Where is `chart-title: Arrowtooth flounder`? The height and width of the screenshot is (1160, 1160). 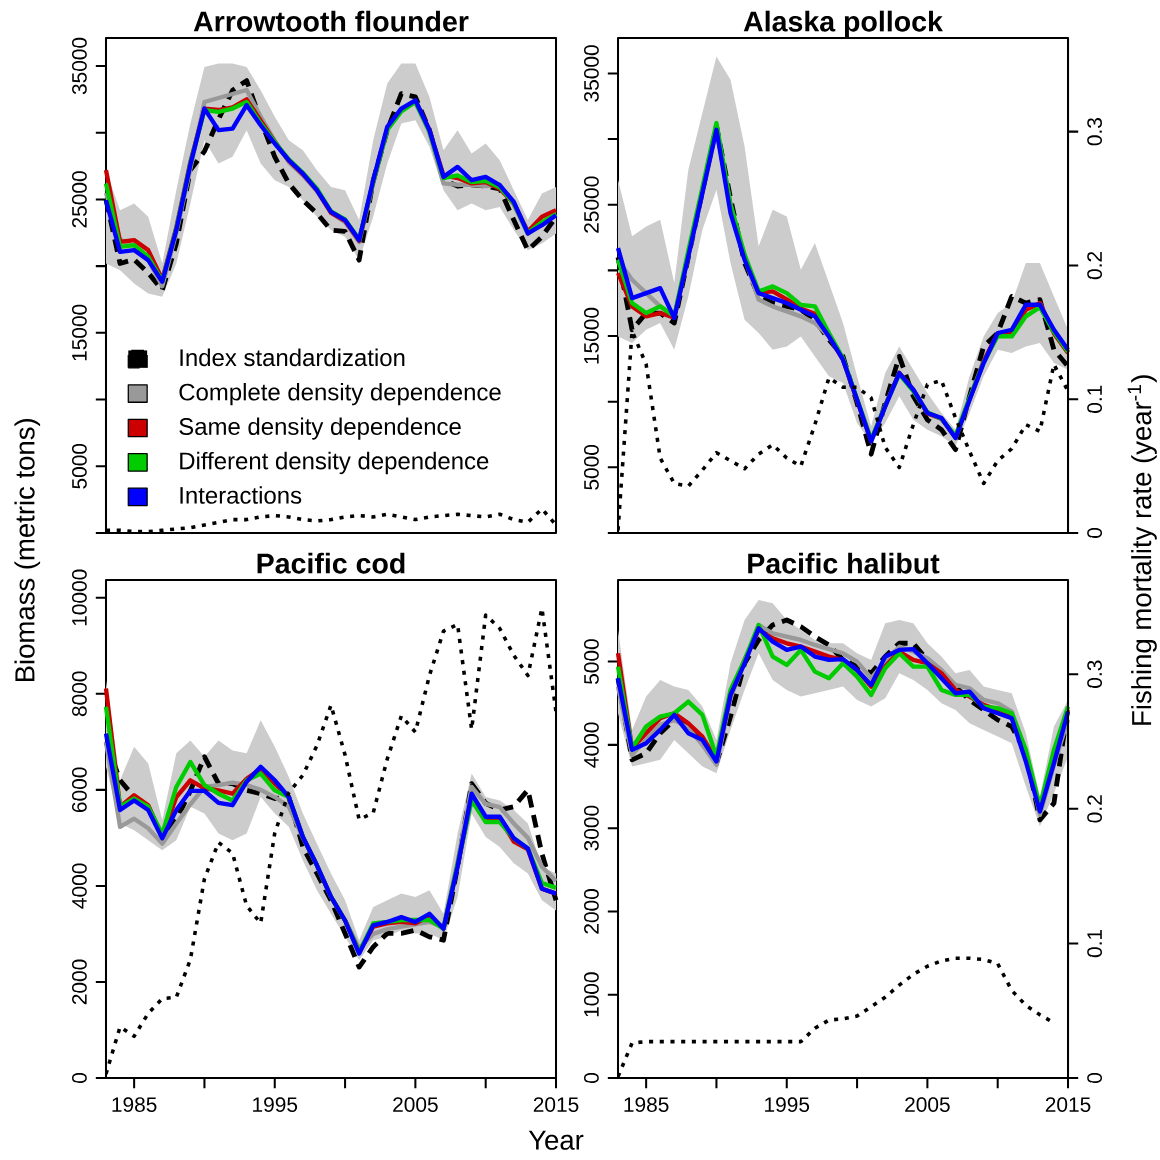
chart-title: Arrowtooth flounder is located at coordinates (331, 21).